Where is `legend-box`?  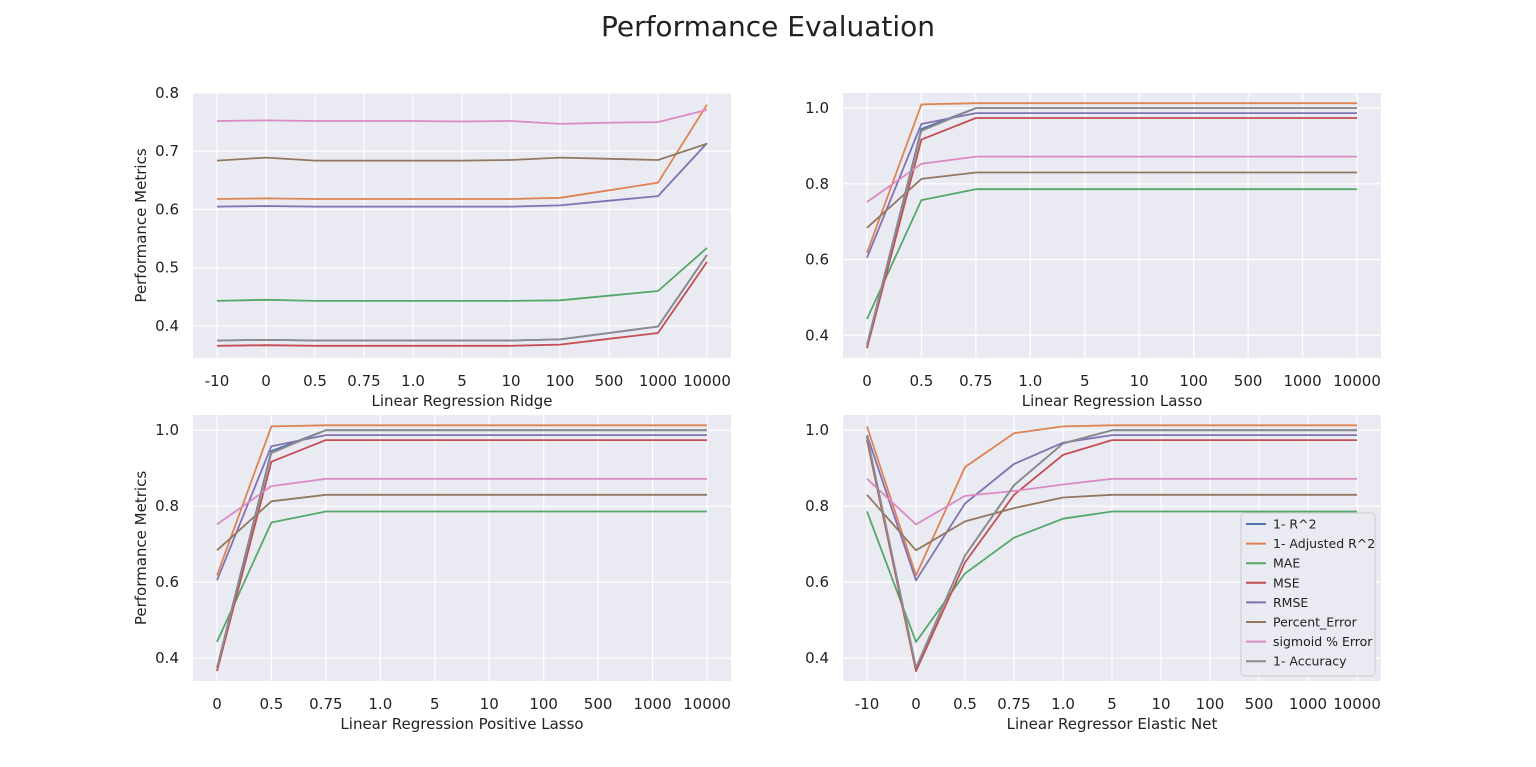 legend-box is located at coordinates (1308, 594).